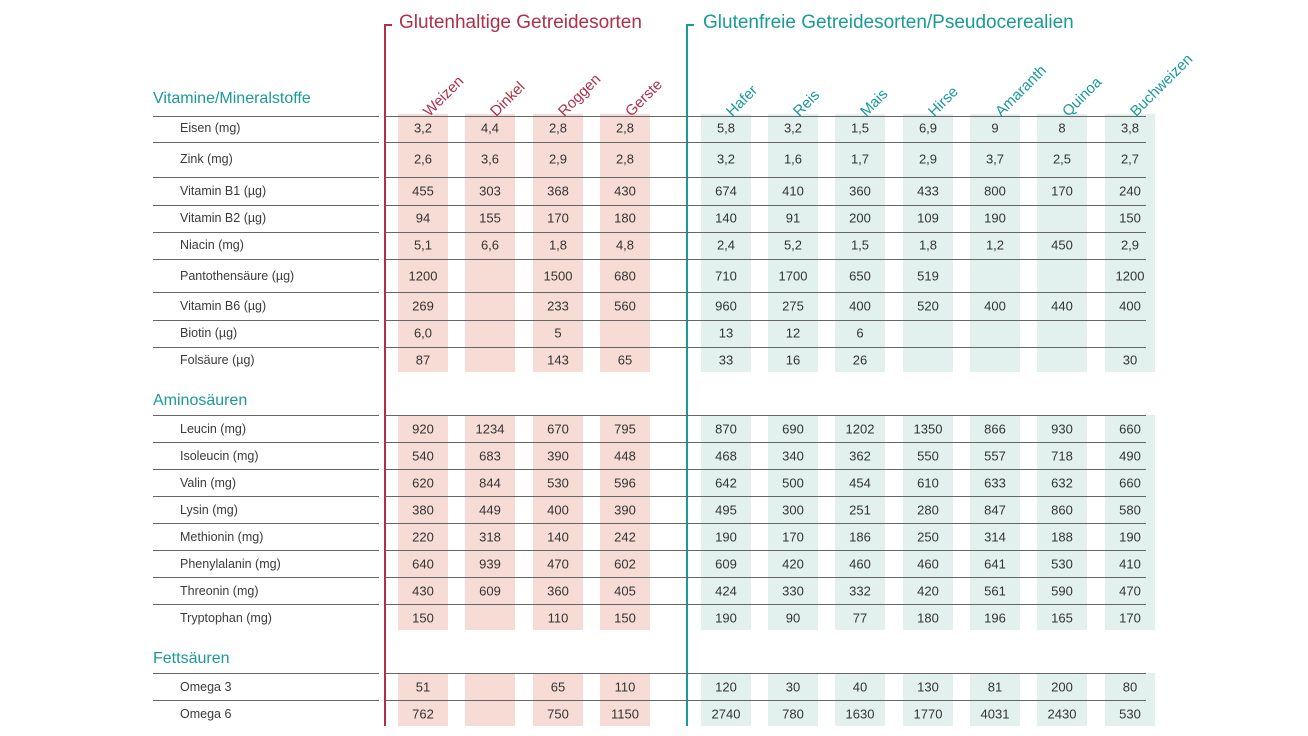 The width and height of the screenshot is (1308, 736). I want to click on value-cell: 1,7, so click(860, 159).